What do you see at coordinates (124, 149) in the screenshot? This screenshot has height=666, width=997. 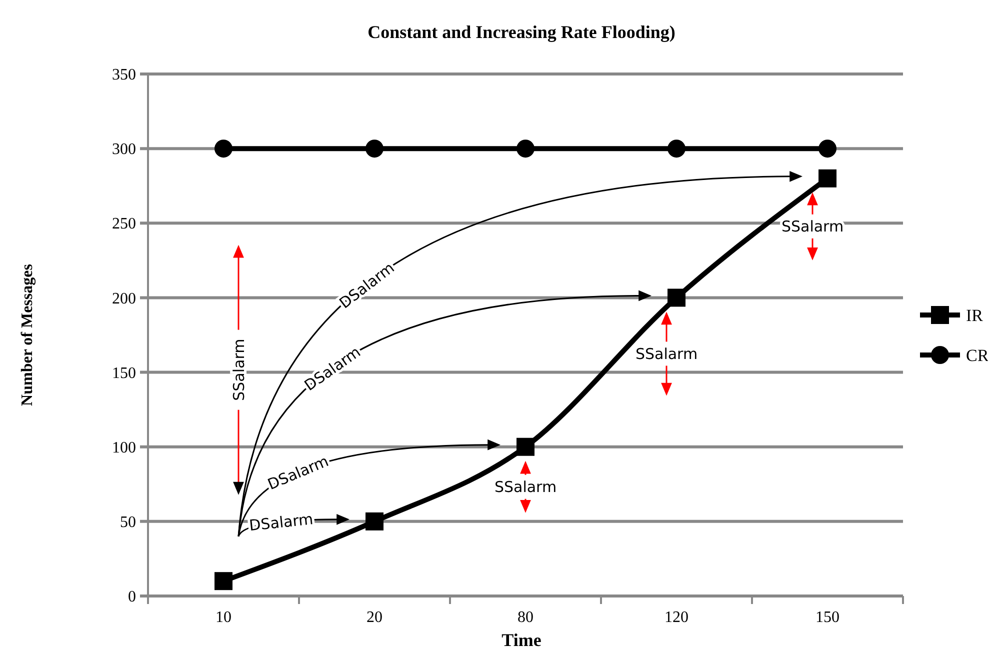 I see `y-tick-label: 300` at bounding box center [124, 149].